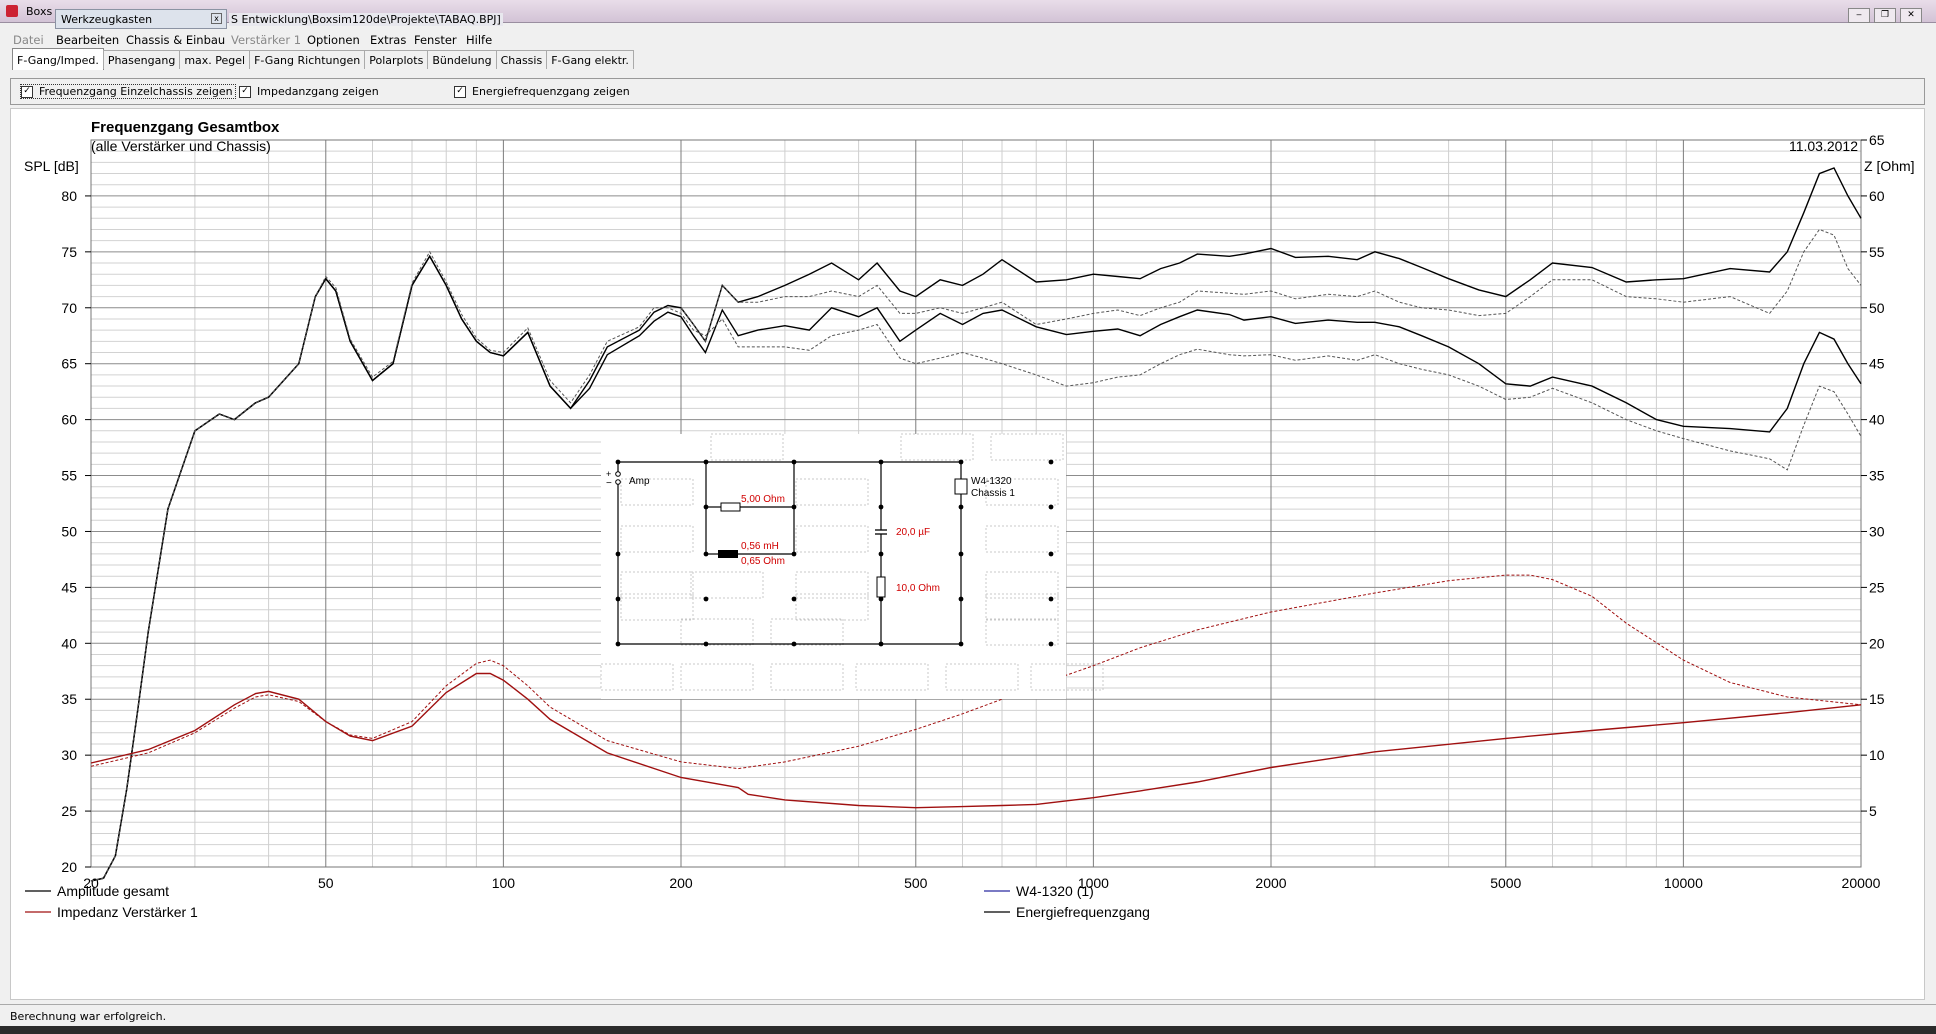 The image size is (1936, 1034). Describe the element at coordinates (141, 19) in the screenshot. I see `toolbox-tab: Werkzeugkasten x` at that location.